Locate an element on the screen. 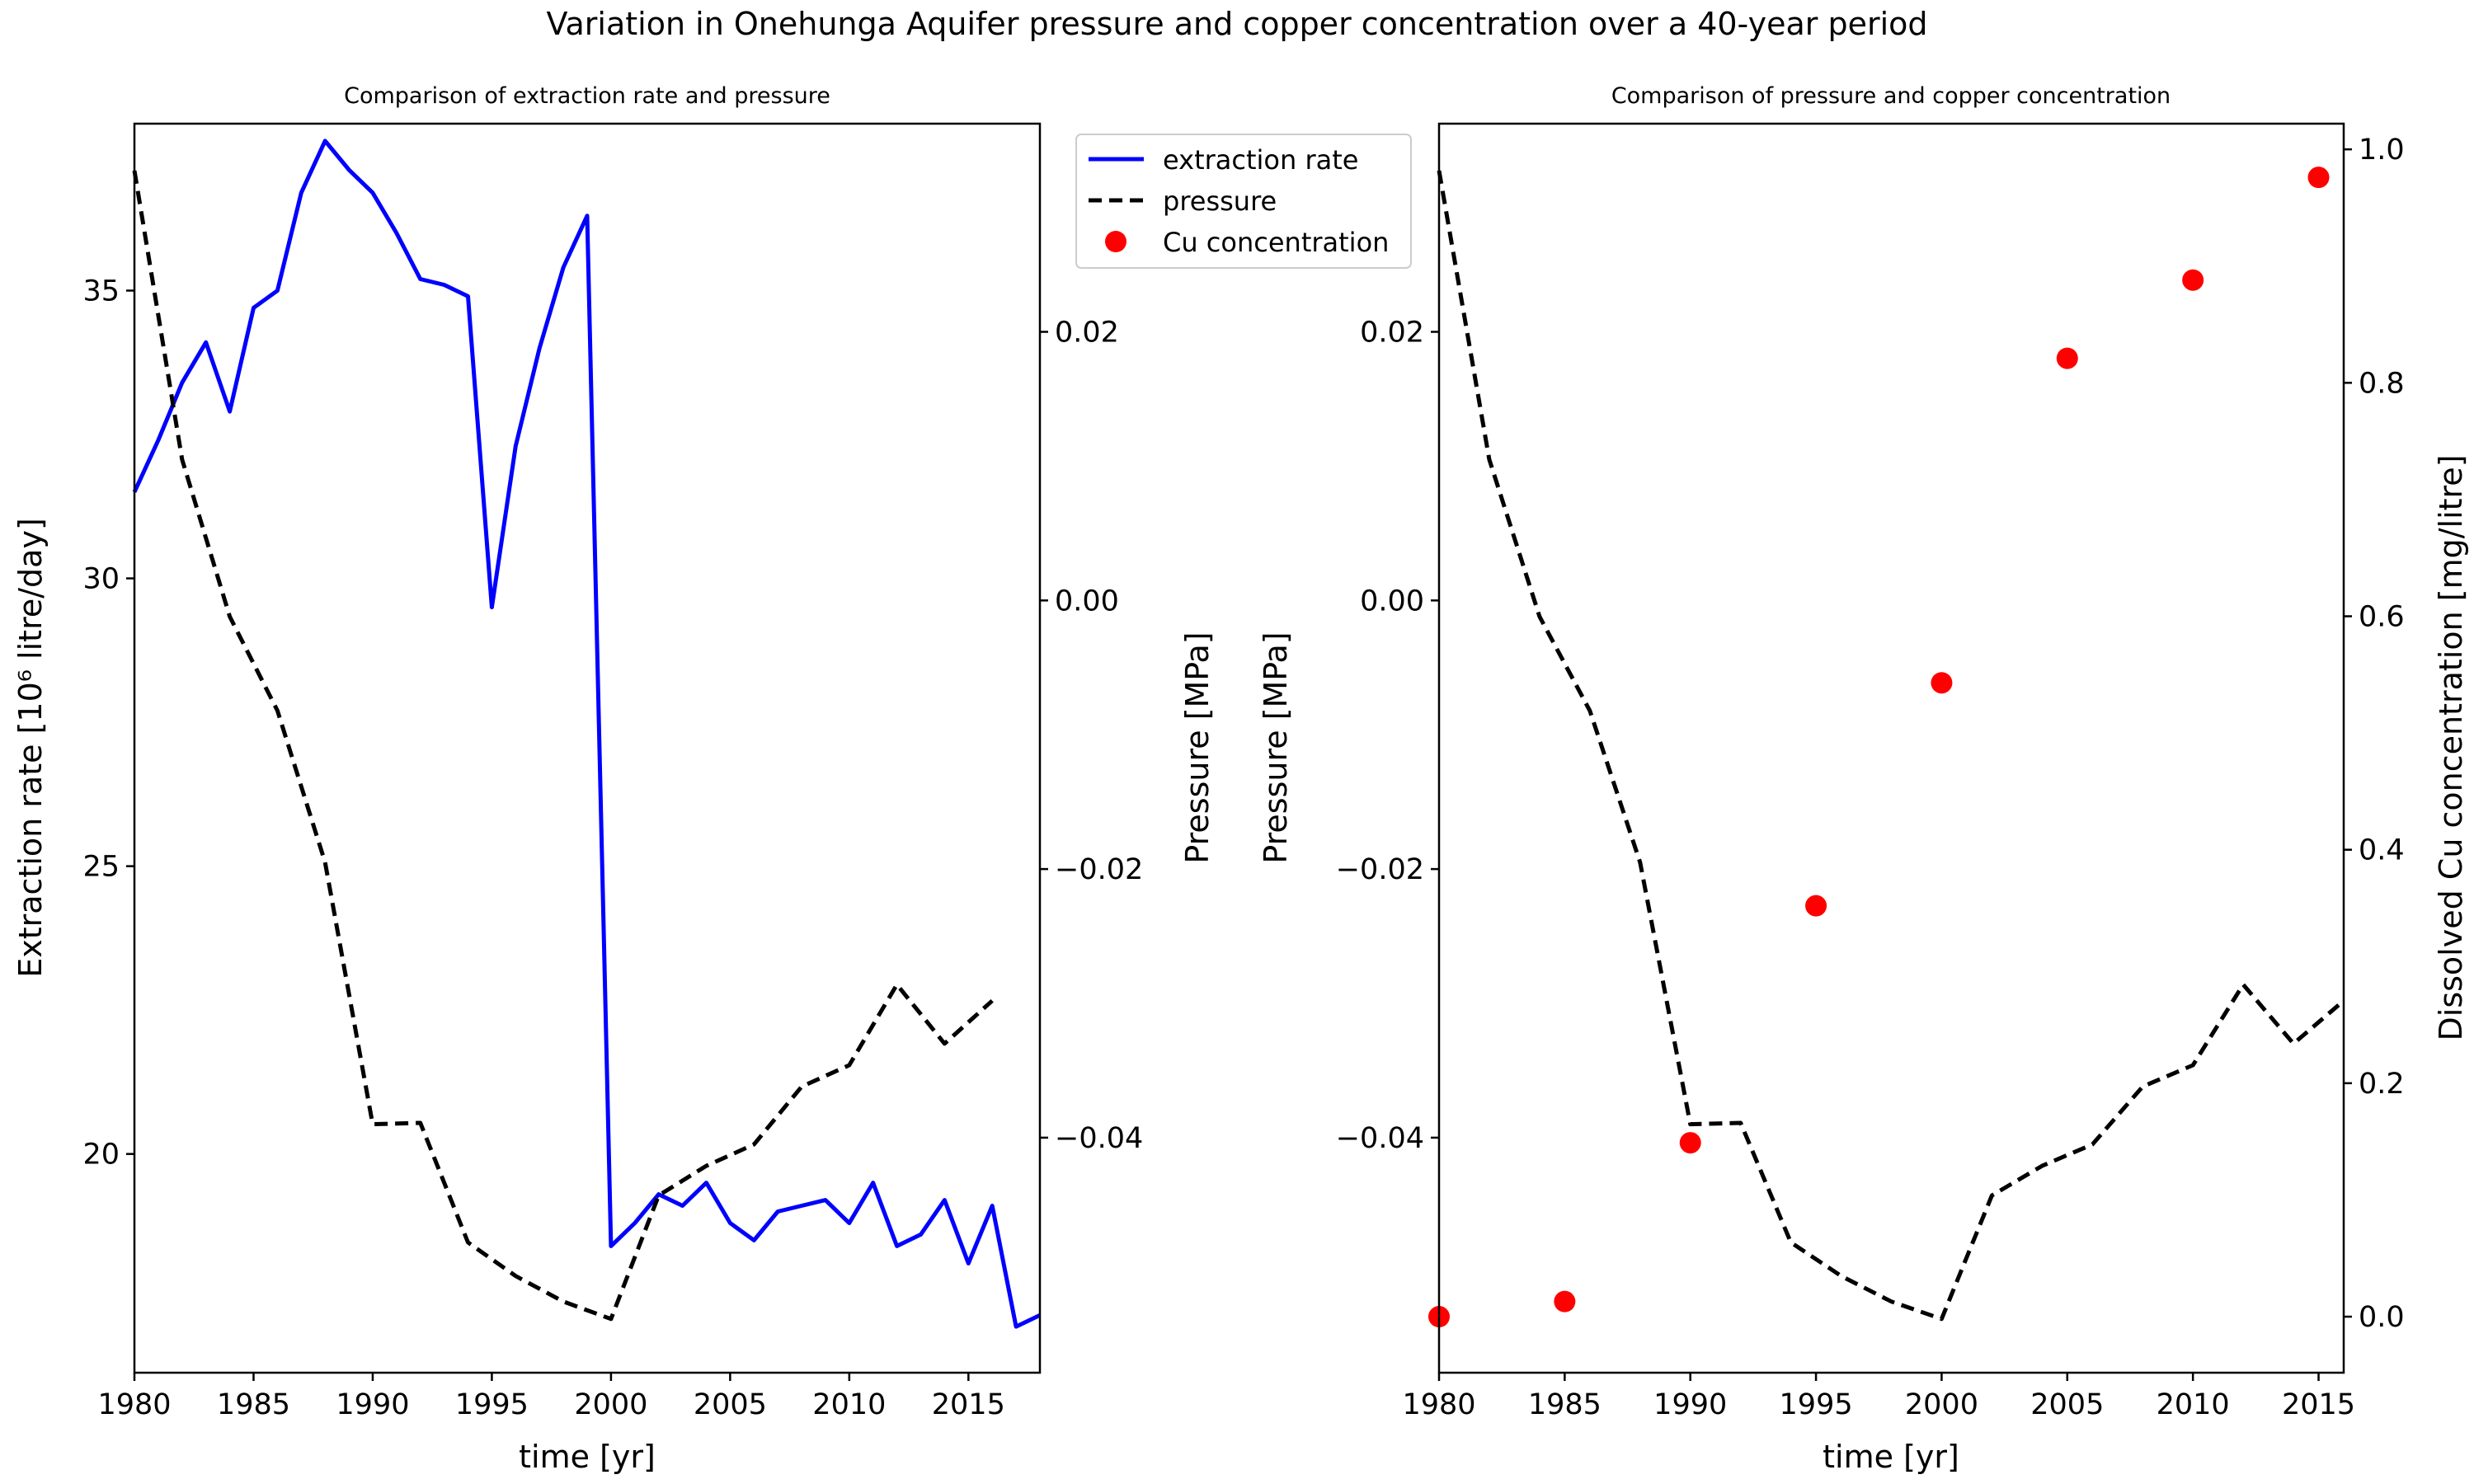 The height and width of the screenshot is (1484, 2474). y-axis-label-right: Dissolved Cu concentration [mg/litre] is located at coordinates (2451, 747).